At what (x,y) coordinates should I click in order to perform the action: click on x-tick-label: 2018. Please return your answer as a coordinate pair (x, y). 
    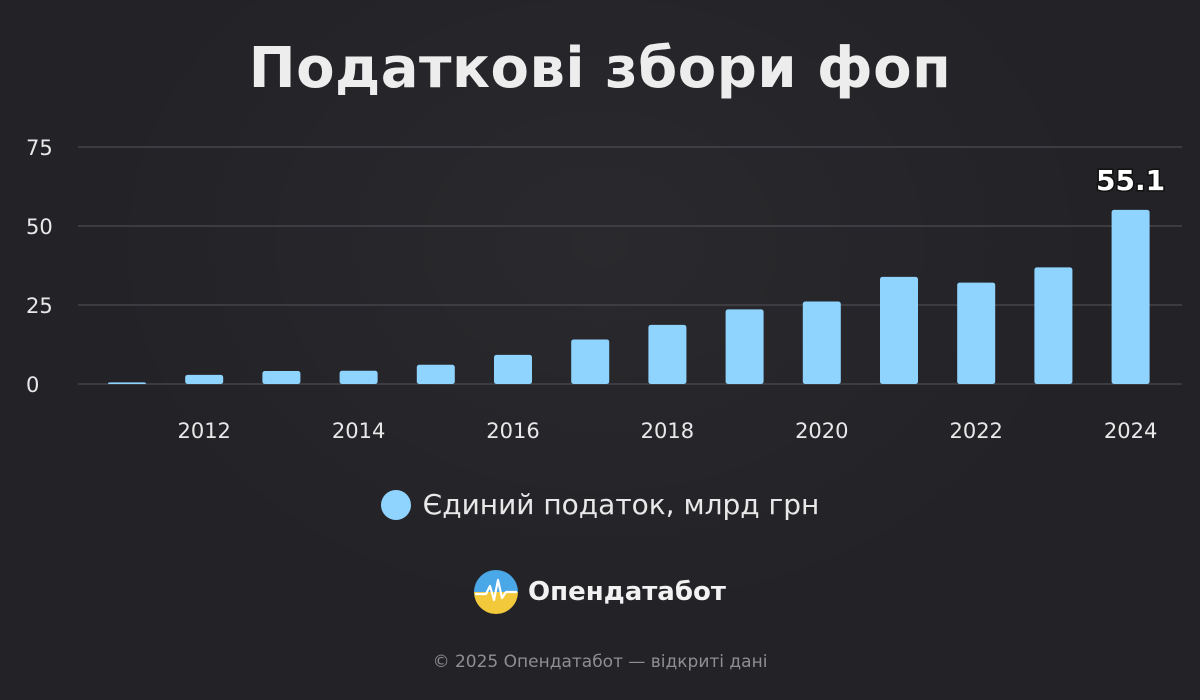
    Looking at the image, I should click on (667, 431).